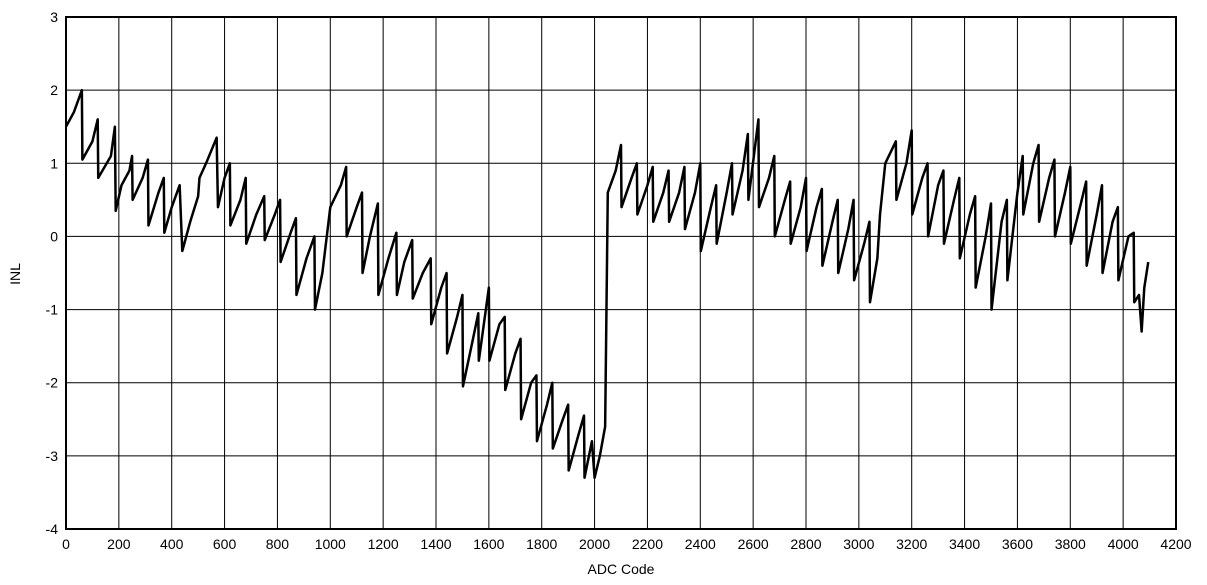 The image size is (1207, 585). What do you see at coordinates (119, 544) in the screenshot?
I see `x-tick-label: 200` at bounding box center [119, 544].